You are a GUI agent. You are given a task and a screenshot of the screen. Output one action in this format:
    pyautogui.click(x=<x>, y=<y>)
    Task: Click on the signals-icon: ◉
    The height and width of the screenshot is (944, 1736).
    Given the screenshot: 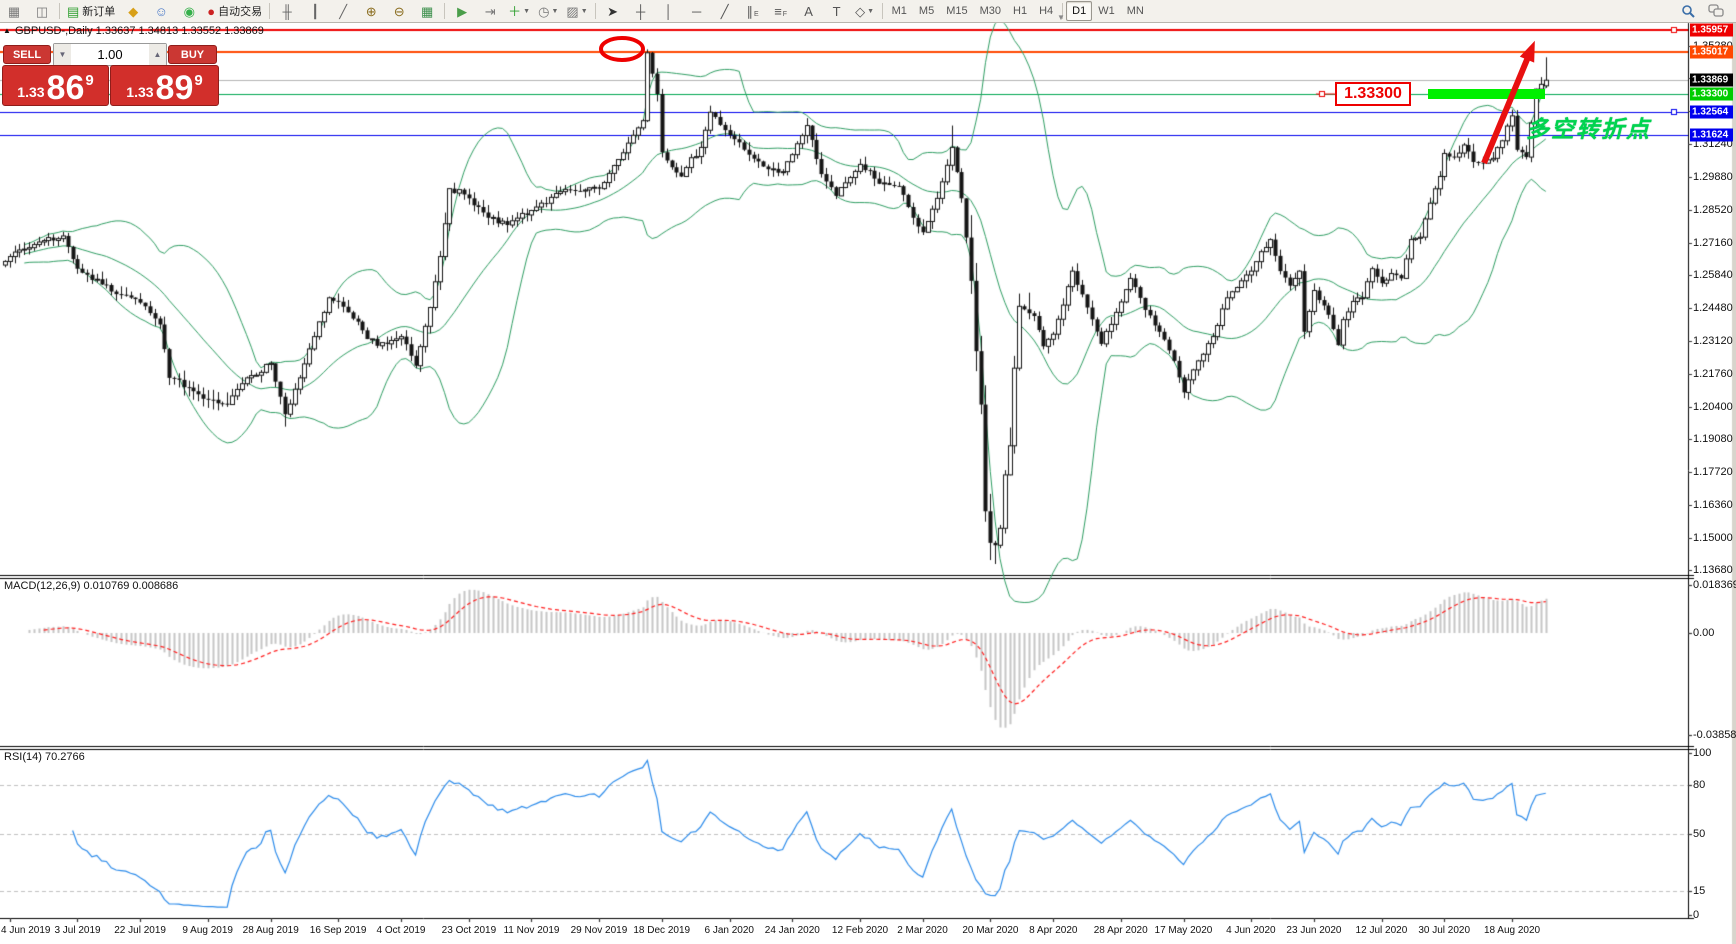 What is the action you would take?
    pyautogui.click(x=189, y=11)
    